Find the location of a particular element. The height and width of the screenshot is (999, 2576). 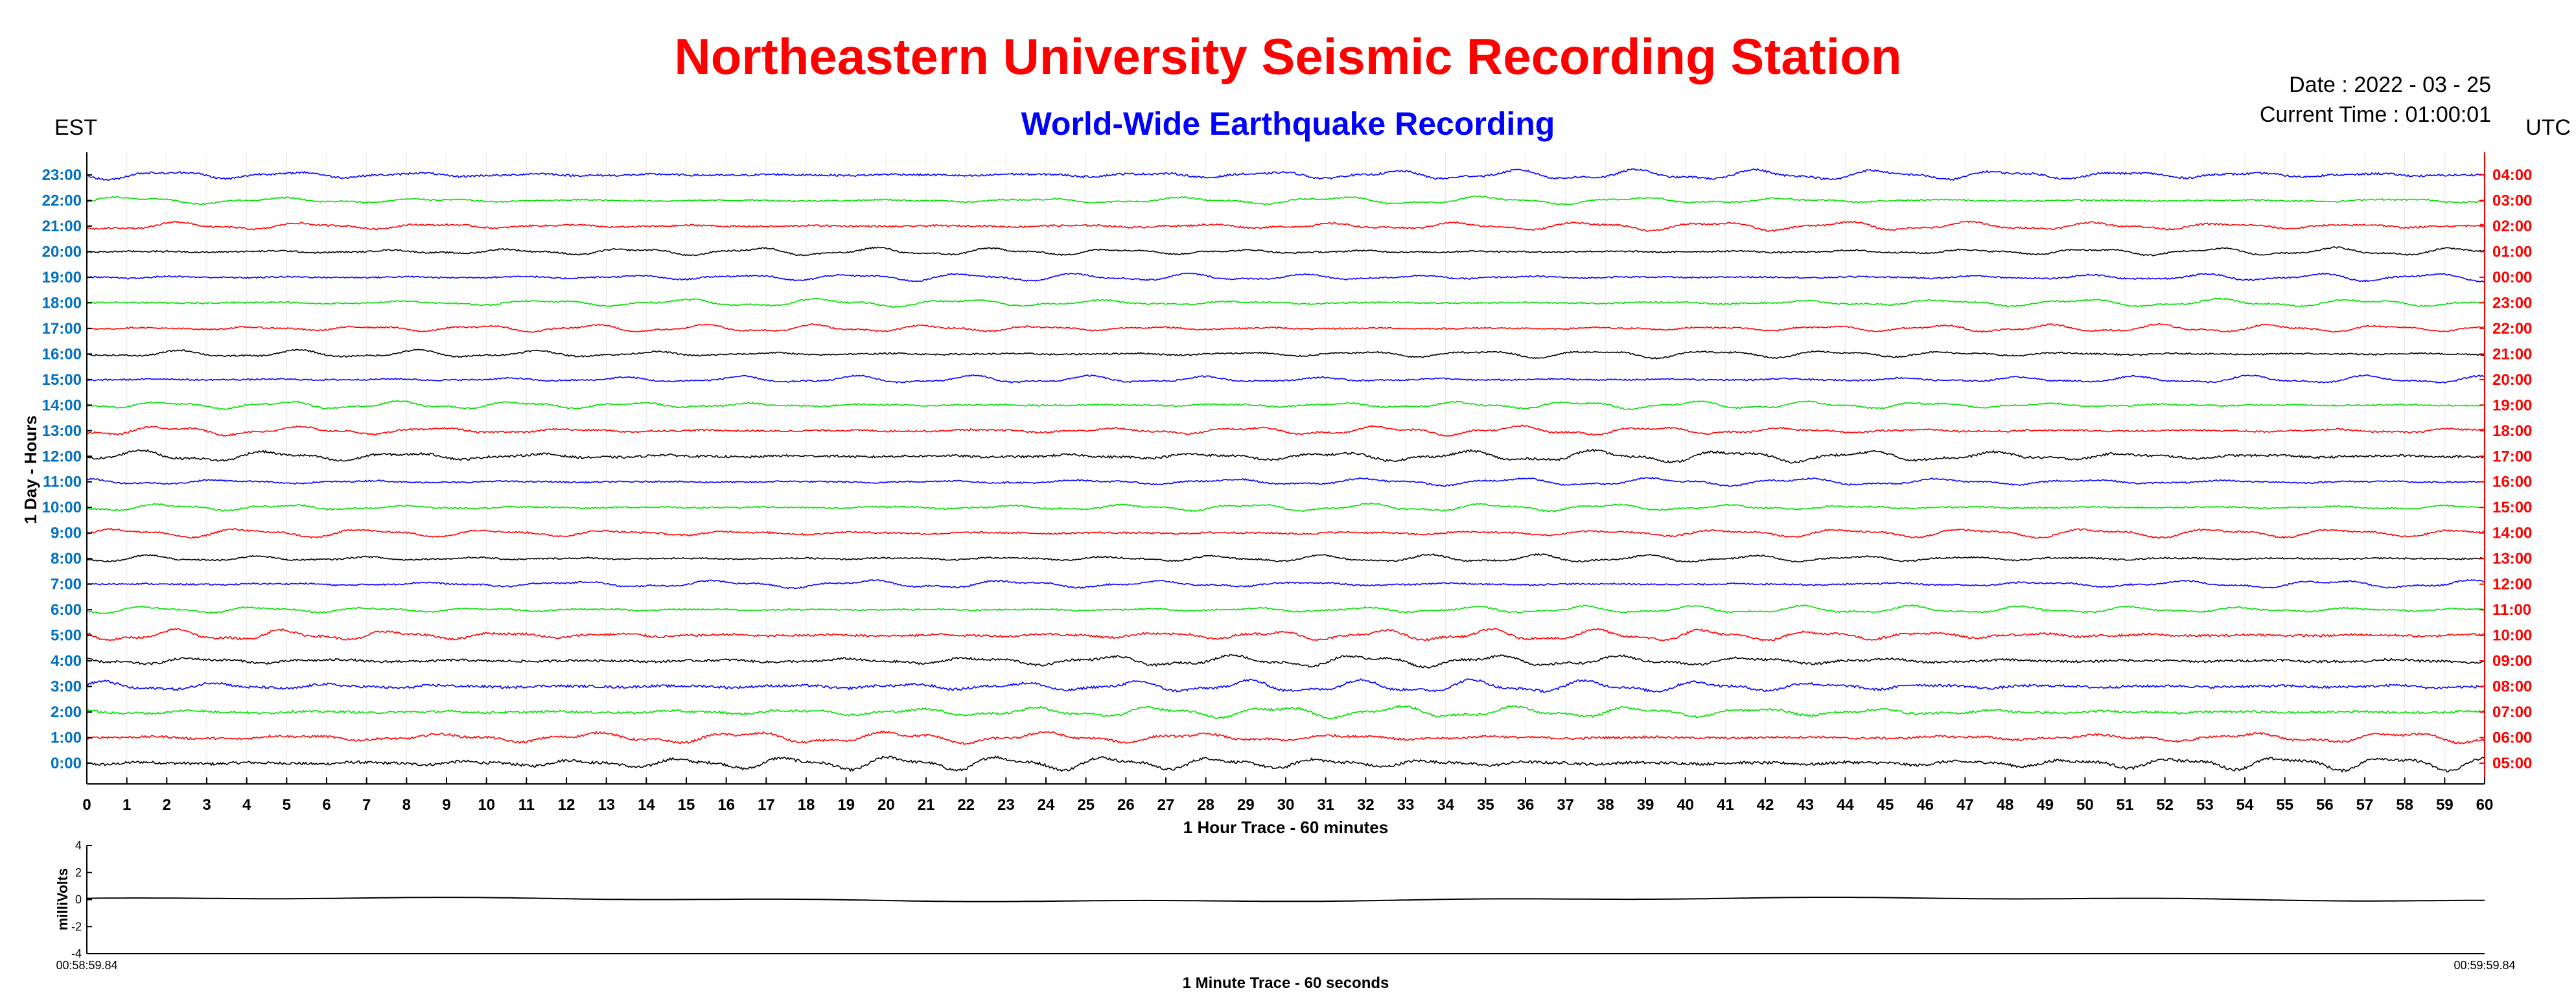

est-hour-label: 12:00 is located at coordinates (62, 457).